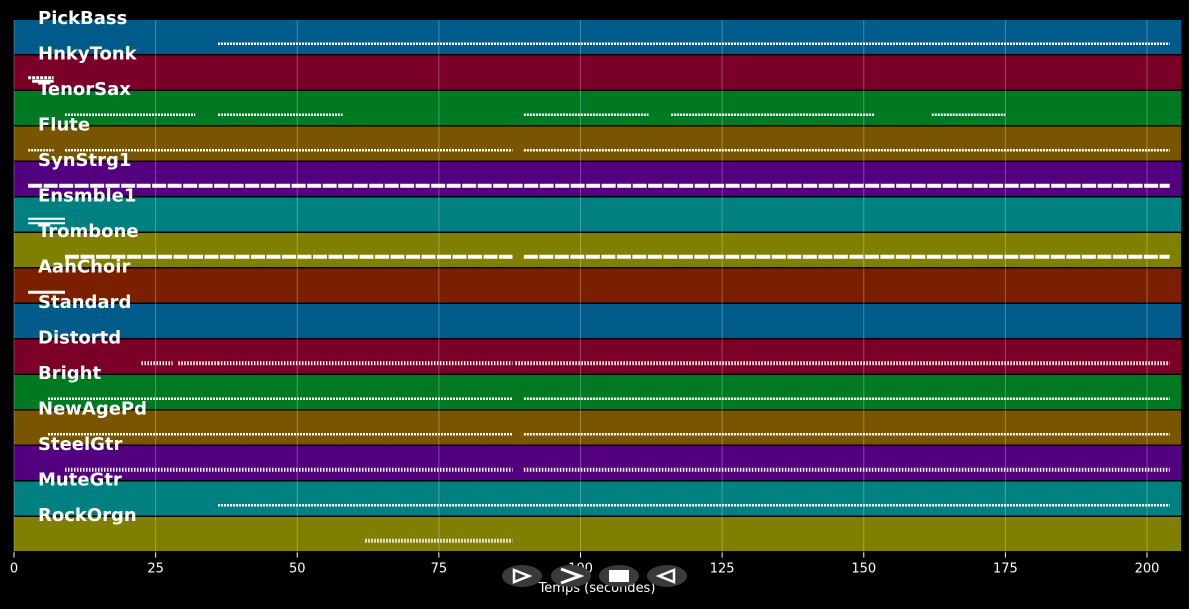 The height and width of the screenshot is (609, 1189). Describe the element at coordinates (1147, 569) in the screenshot. I see `x-tick-label: 200` at that location.